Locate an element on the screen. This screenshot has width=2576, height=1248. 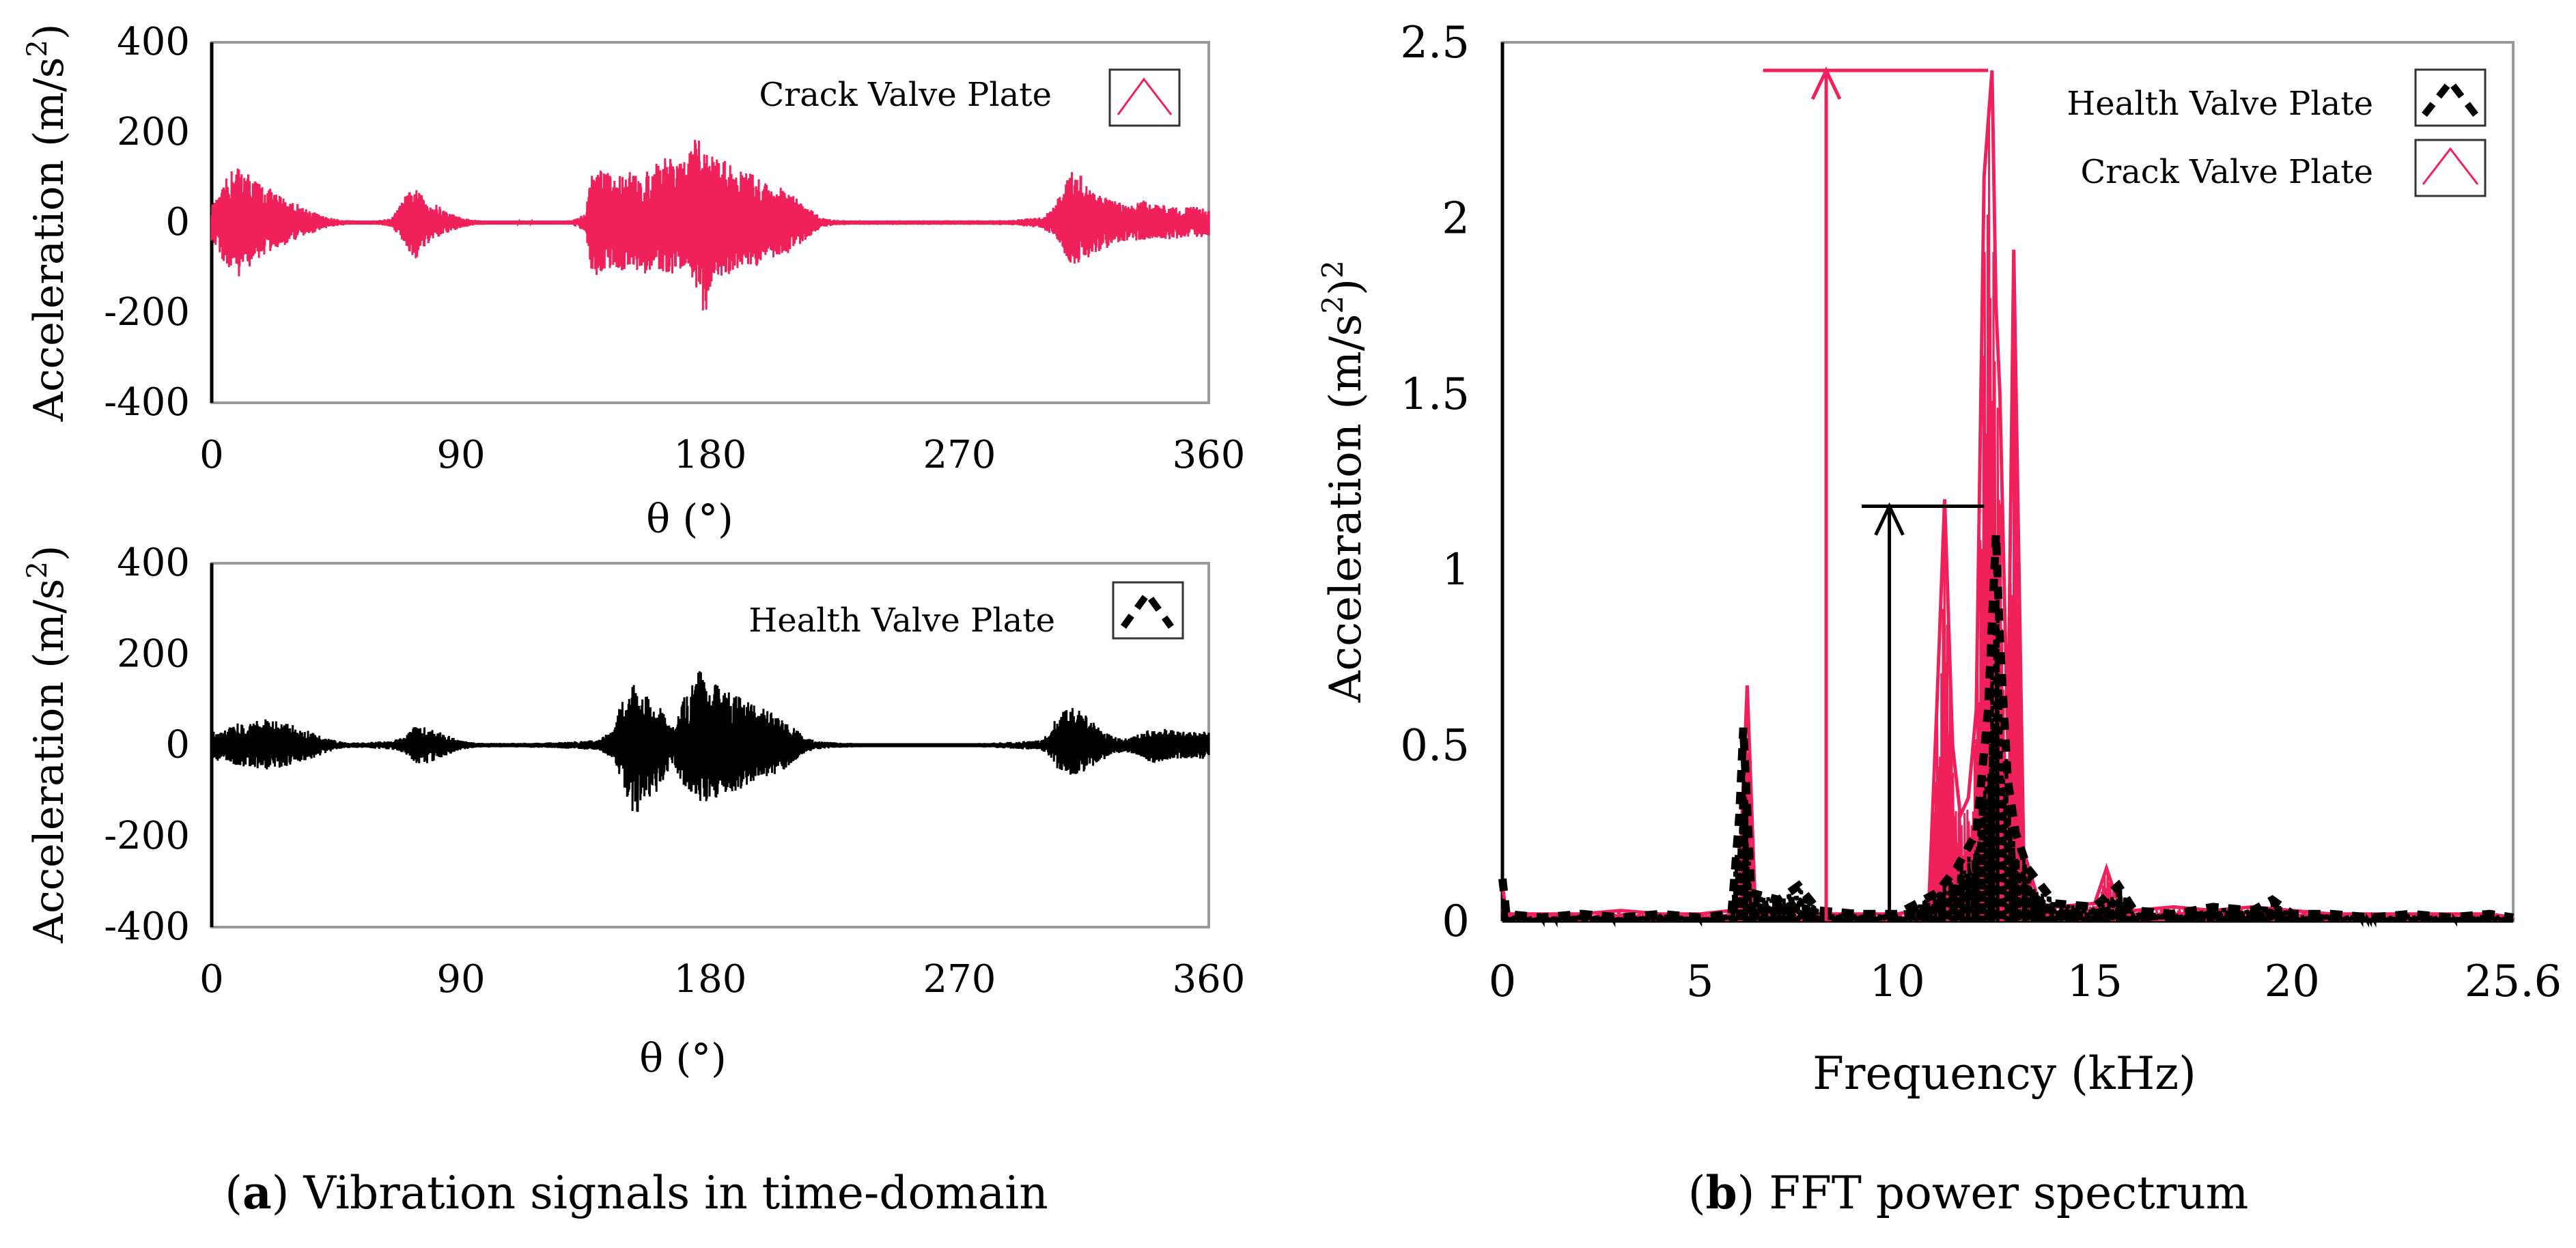
x-tick-label: 5 is located at coordinates (1700, 981).